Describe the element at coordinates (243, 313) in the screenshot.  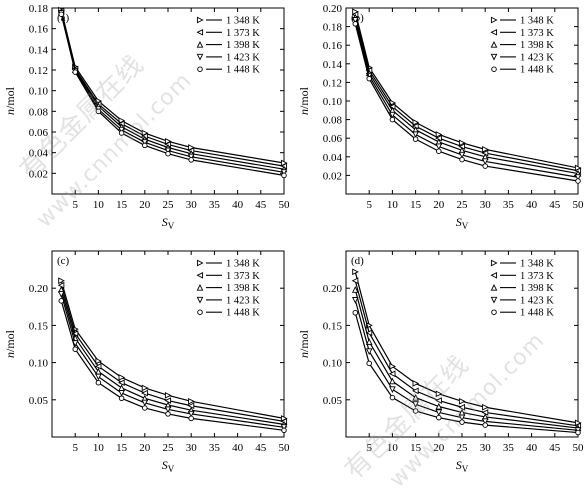
I see `legend-label-5: 1 448 K` at that location.